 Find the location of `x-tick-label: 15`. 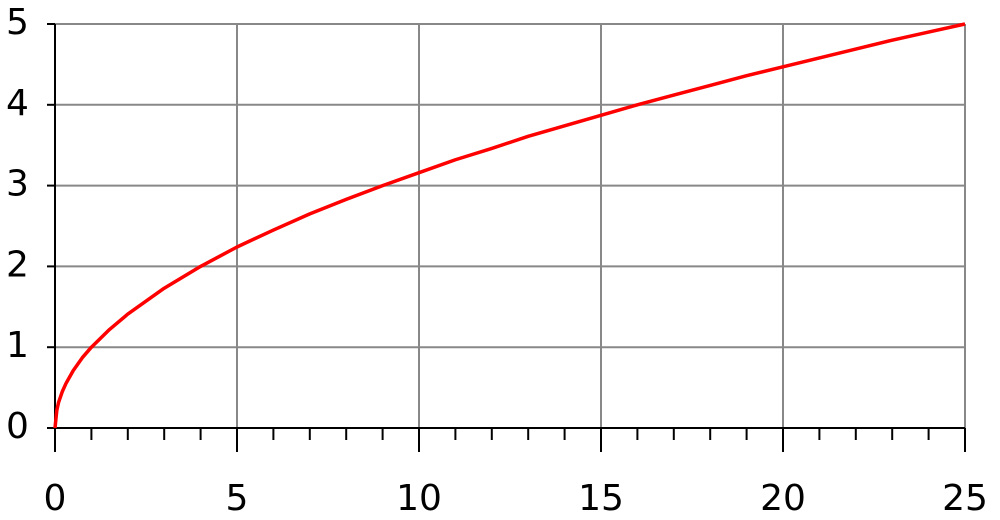

x-tick-label: 15 is located at coordinates (601, 498).